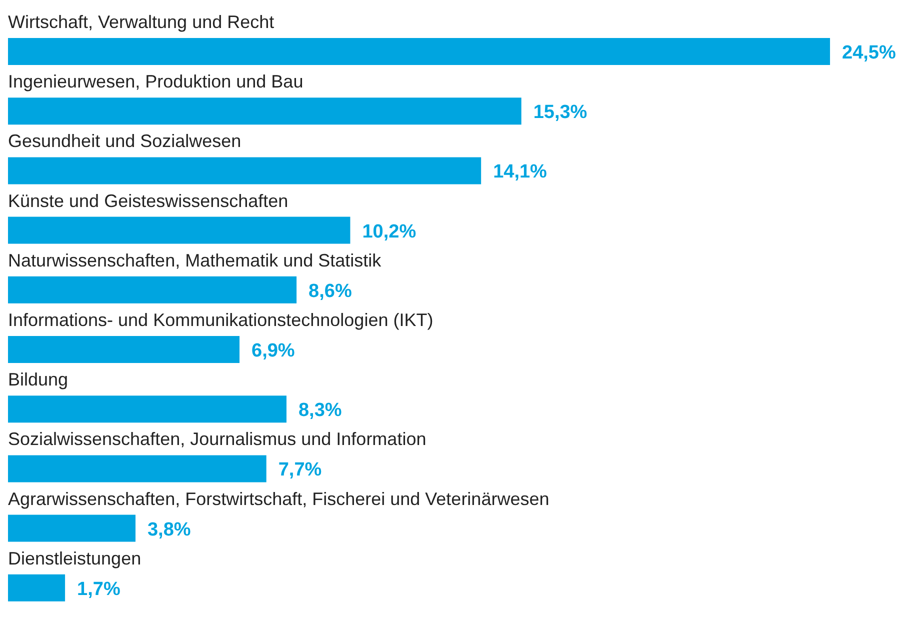 Image resolution: width=904 pixels, height=629 pixels. Describe the element at coordinates (75, 558) in the screenshot. I see `y-tick-label: Dienstleistungen` at that location.